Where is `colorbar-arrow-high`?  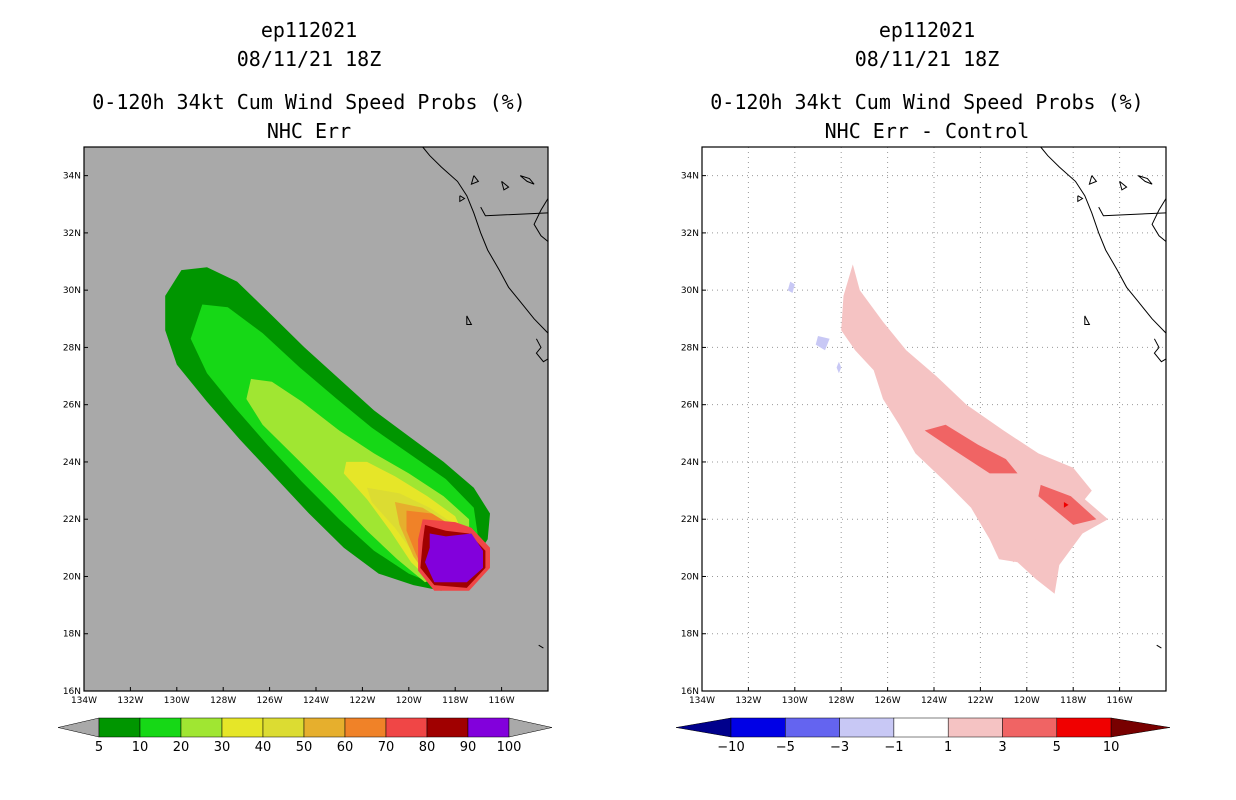 colorbar-arrow-high is located at coordinates (530, 727).